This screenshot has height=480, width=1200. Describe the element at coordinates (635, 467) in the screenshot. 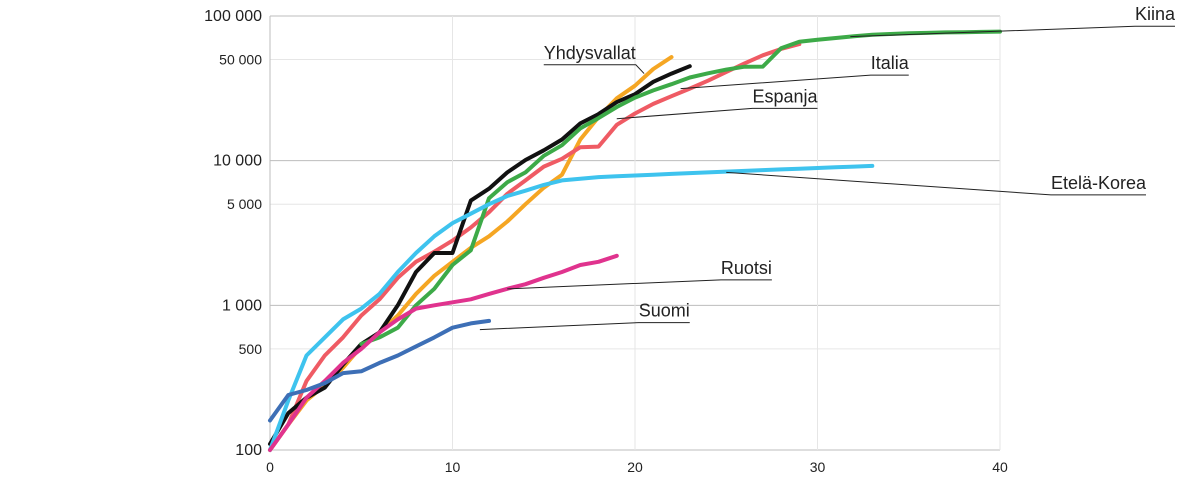

I see `x-tick-label: 20` at that location.